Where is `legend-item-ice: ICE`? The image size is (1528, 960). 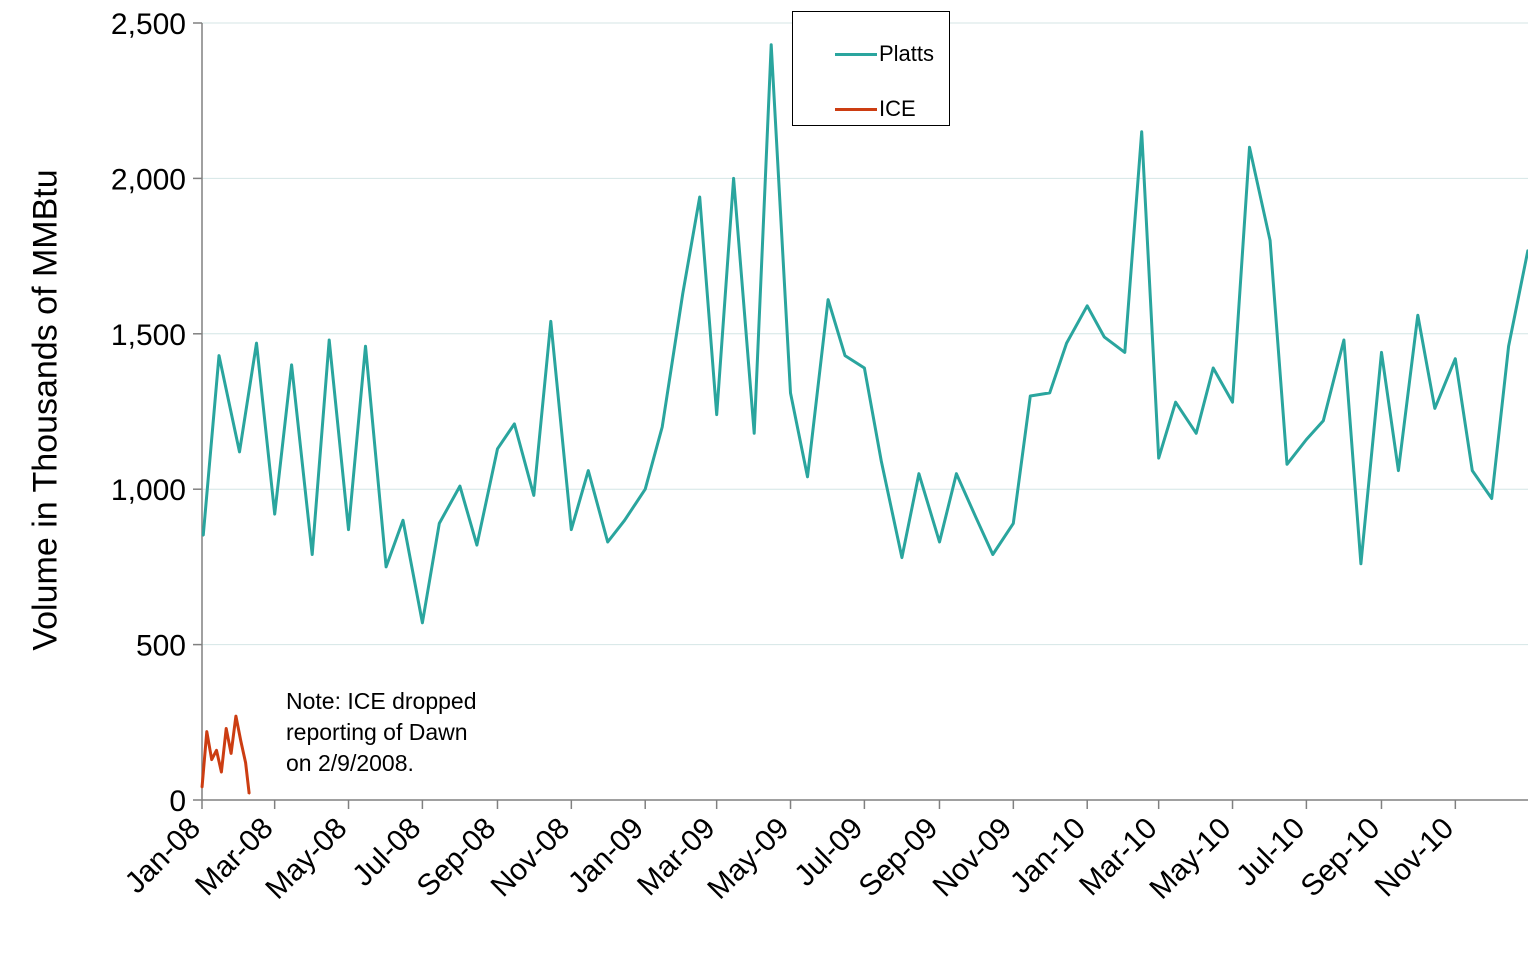
legend-item-ice: ICE is located at coordinates (875, 109).